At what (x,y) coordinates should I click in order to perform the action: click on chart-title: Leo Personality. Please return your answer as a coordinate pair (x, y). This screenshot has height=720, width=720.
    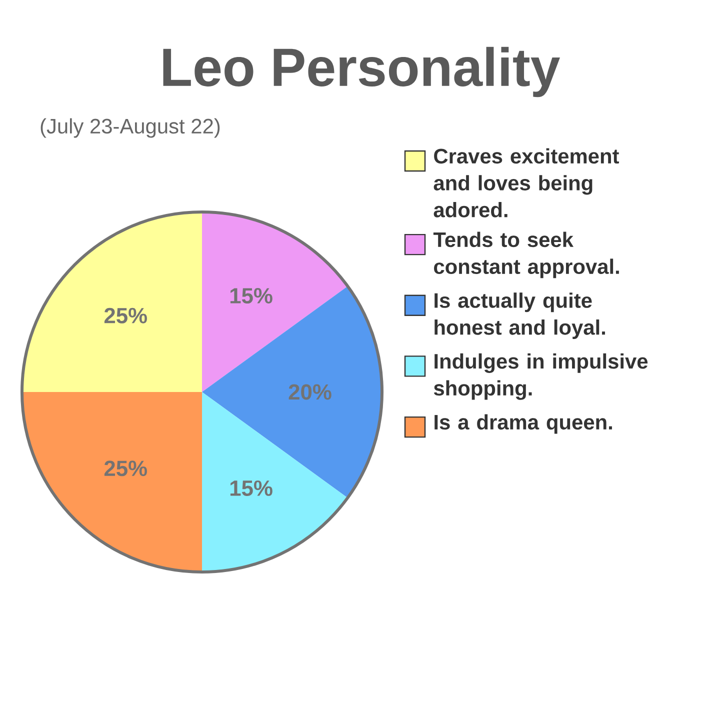
    Looking at the image, I should click on (361, 72).